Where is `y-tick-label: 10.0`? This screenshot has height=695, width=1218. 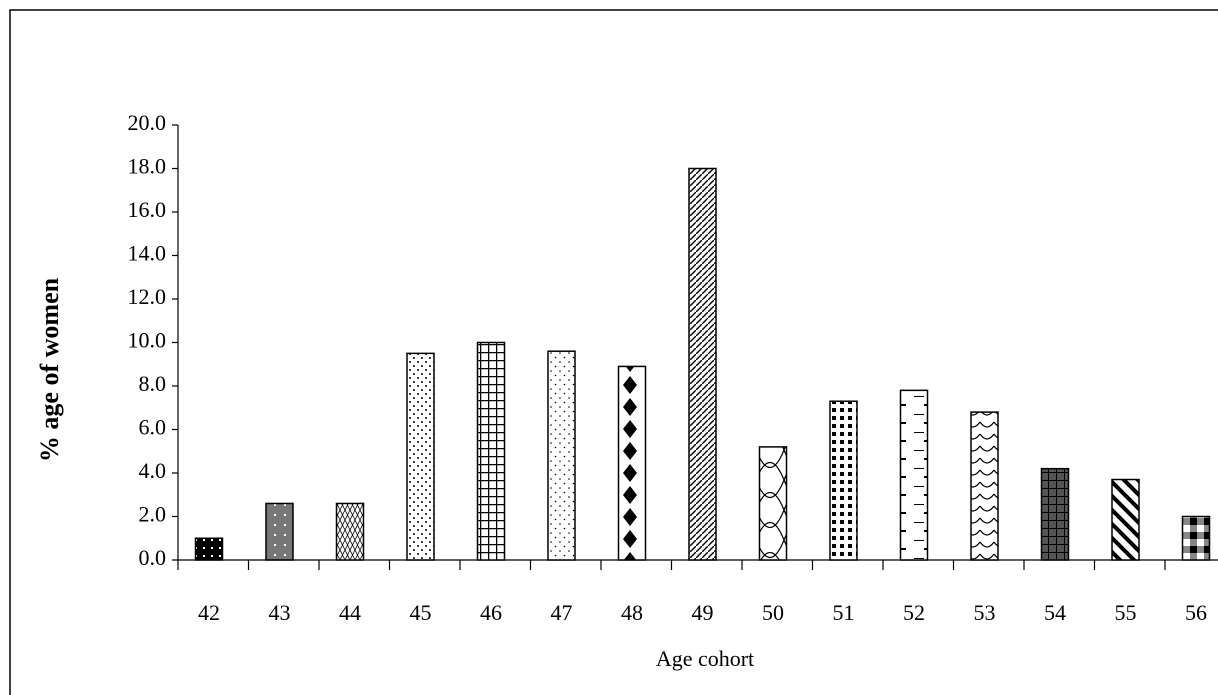
y-tick-label: 10.0 is located at coordinates (147, 340).